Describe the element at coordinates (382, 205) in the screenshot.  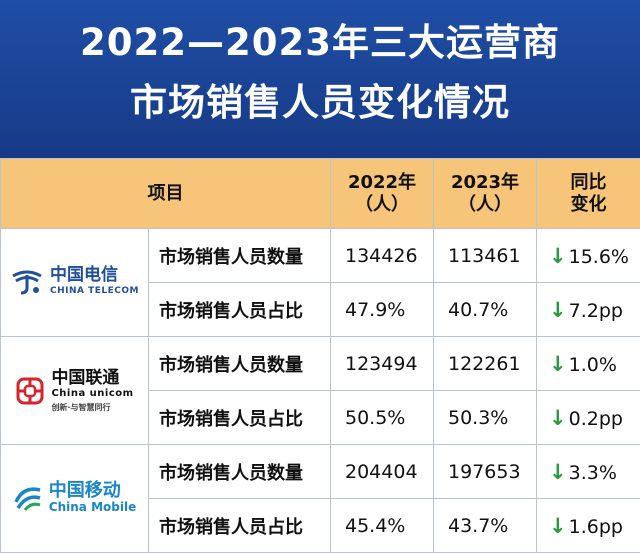
I see `header-2022-unit: （人）` at that location.